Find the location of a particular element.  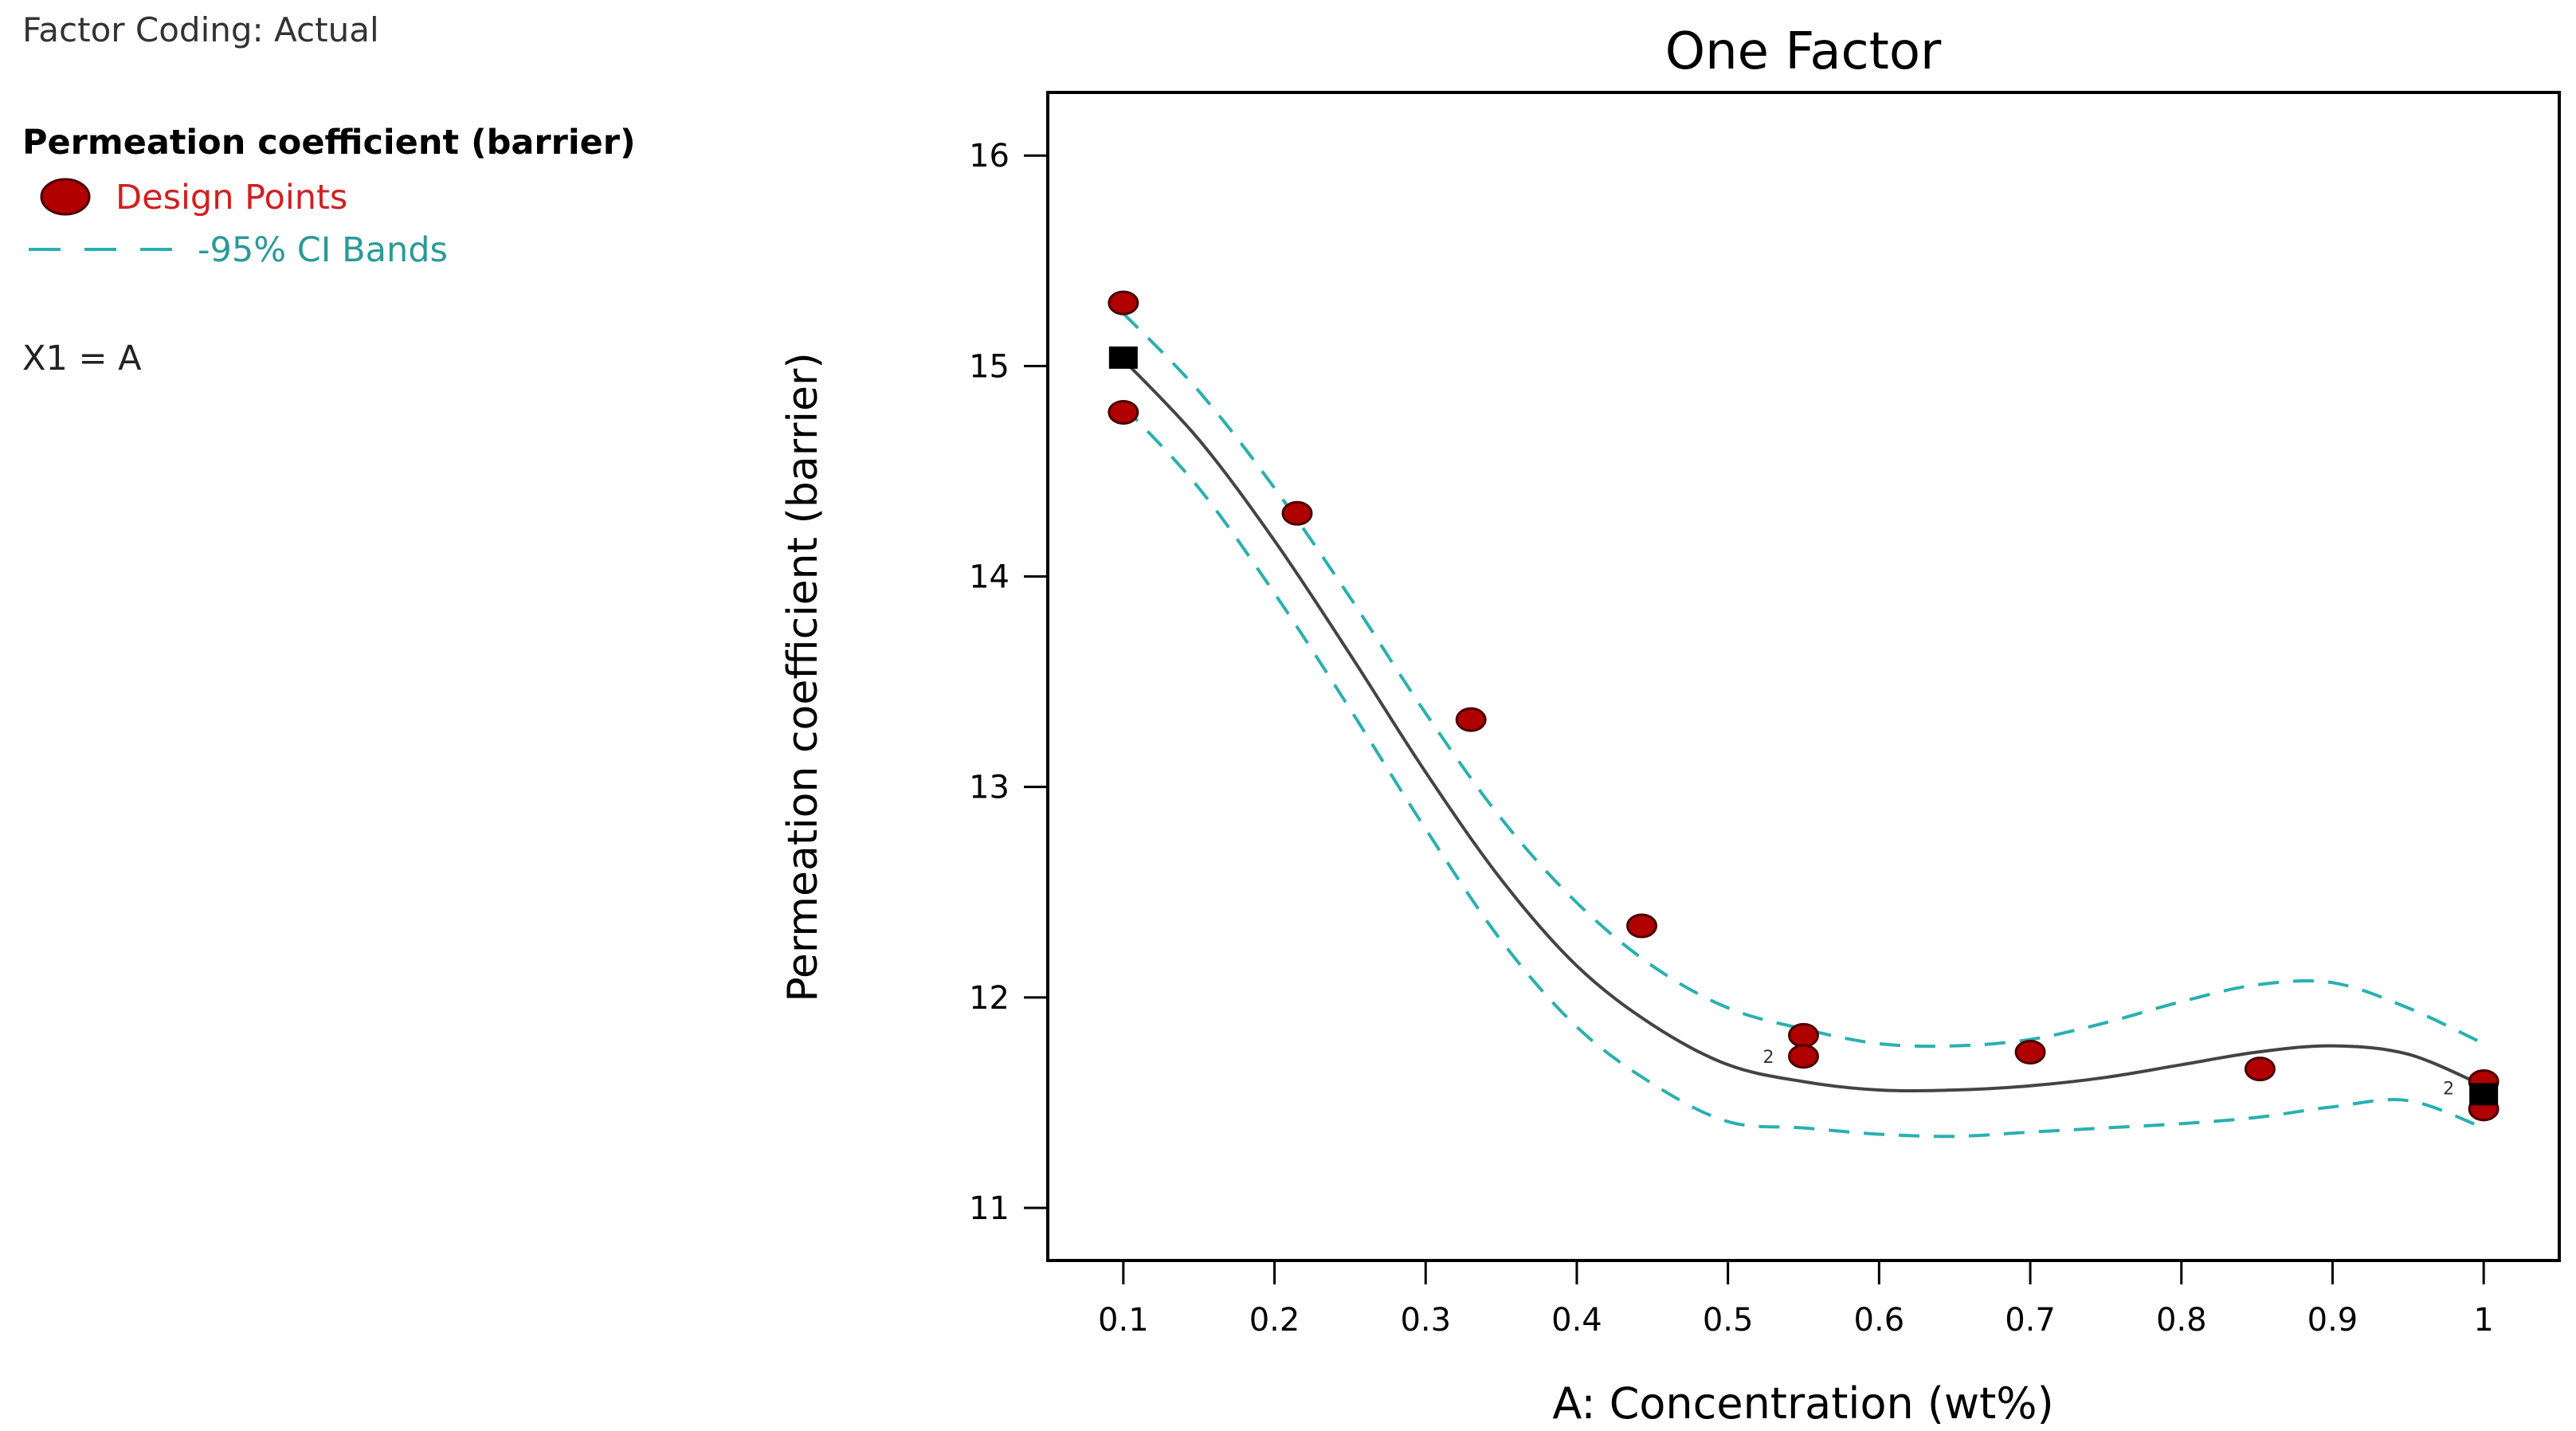

y-tick-label: 15 is located at coordinates (990, 366).